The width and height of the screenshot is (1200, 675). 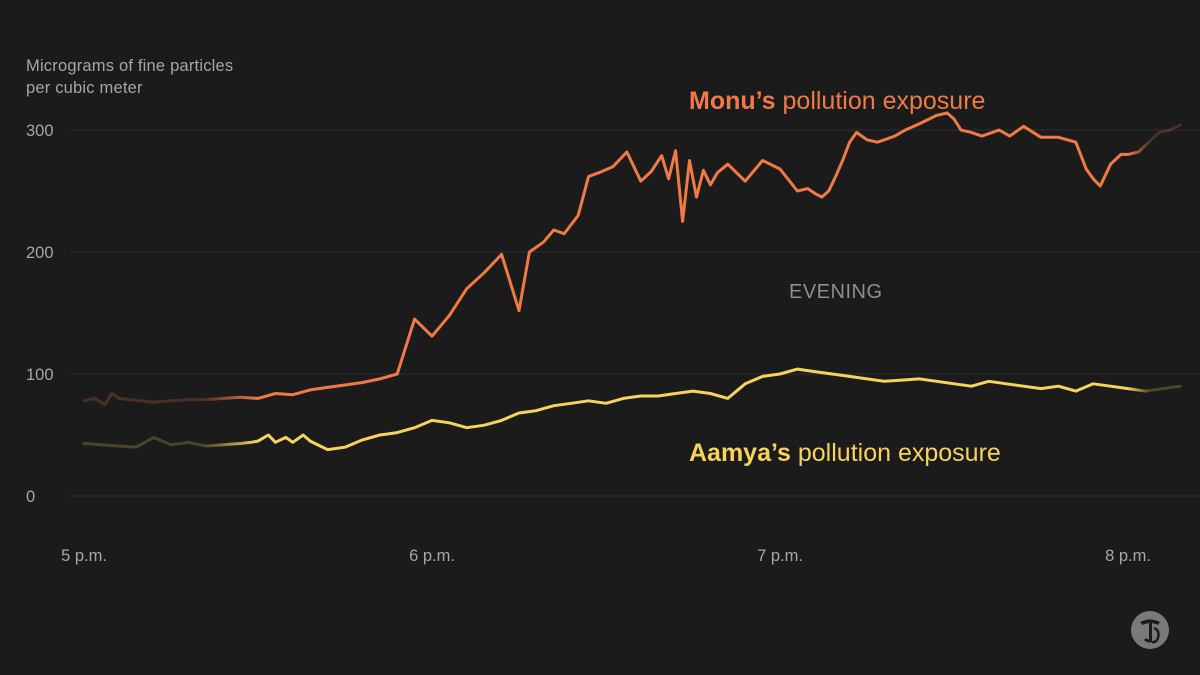 What do you see at coordinates (1150, 630) in the screenshot?
I see `newspaper-logo-icon` at bounding box center [1150, 630].